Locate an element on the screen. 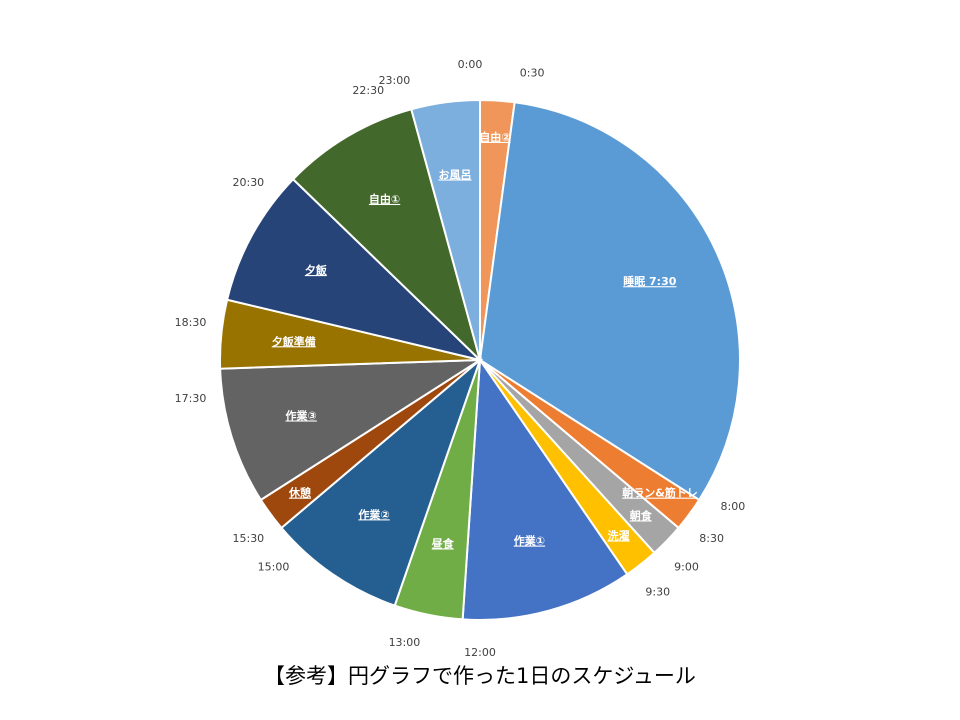  time-label-10: 15:30 is located at coordinates (248, 538).